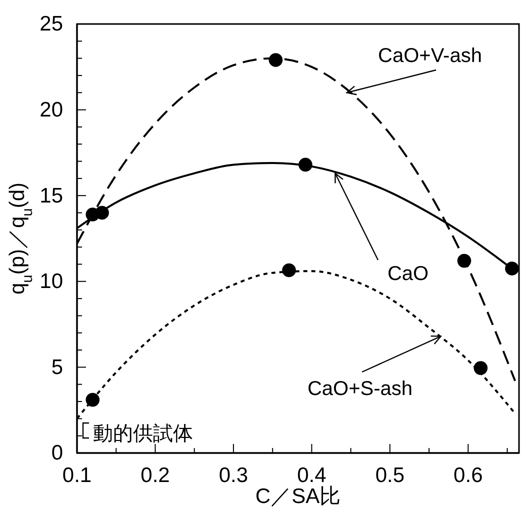 This screenshot has height=512, width=522. What do you see at coordinates (57, 367) in the screenshot?
I see `y-tick-label: 5` at bounding box center [57, 367].